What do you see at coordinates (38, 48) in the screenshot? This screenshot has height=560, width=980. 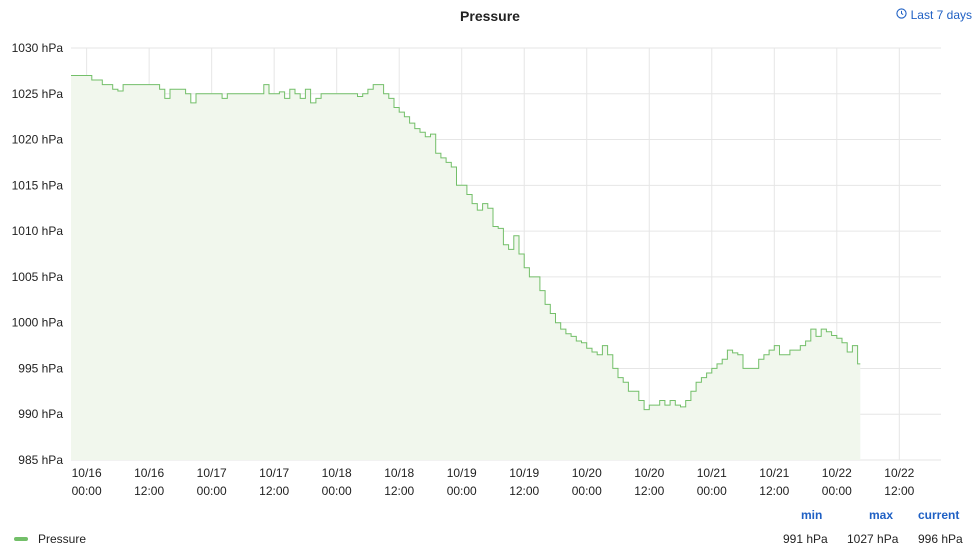 I see `y-tick-label: 1030 hPa` at bounding box center [38, 48].